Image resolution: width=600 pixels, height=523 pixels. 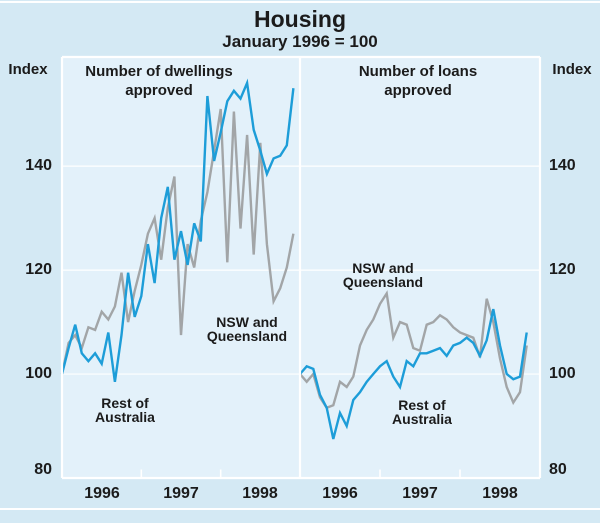 I want to click on top-rule, so click(x=300, y=2).